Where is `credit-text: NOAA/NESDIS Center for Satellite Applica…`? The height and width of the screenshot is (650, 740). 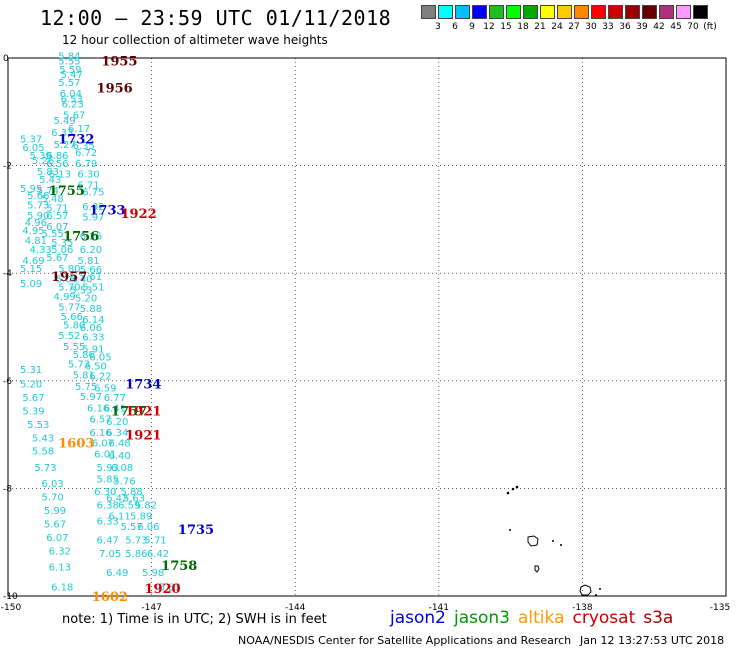
credit-text: NOAA/NESDIS Center for Satellite Applica… is located at coordinates (405, 640).